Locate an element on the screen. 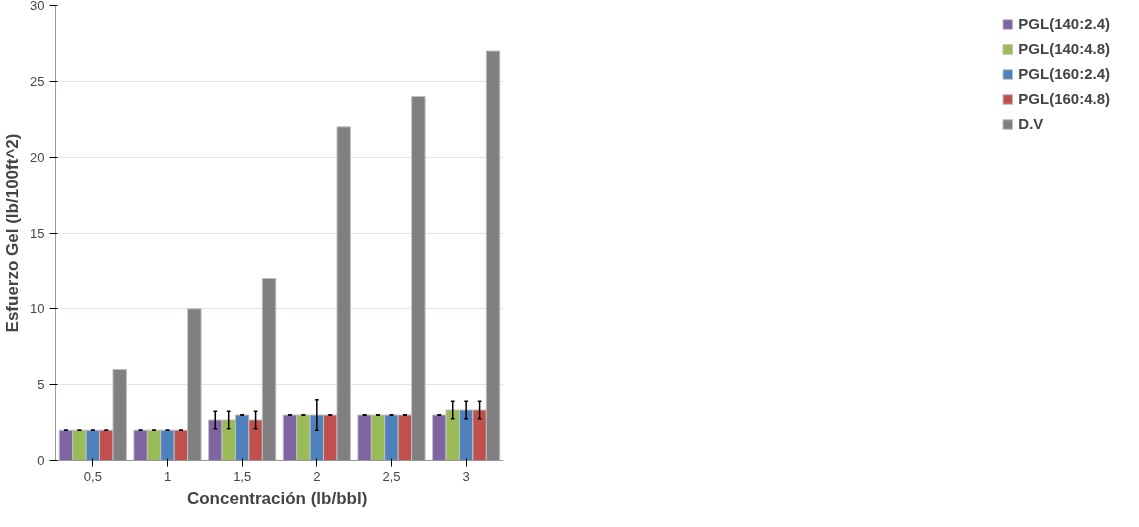 The height and width of the screenshot is (527, 1139). legend-label: PGL(140:2.4) is located at coordinates (1064, 23).